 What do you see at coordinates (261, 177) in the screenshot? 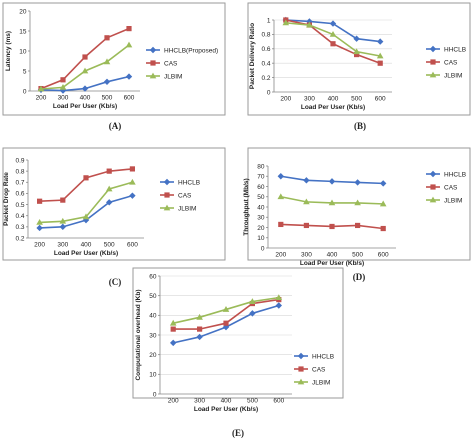
I see `y-tick-label: 70` at bounding box center [261, 177].